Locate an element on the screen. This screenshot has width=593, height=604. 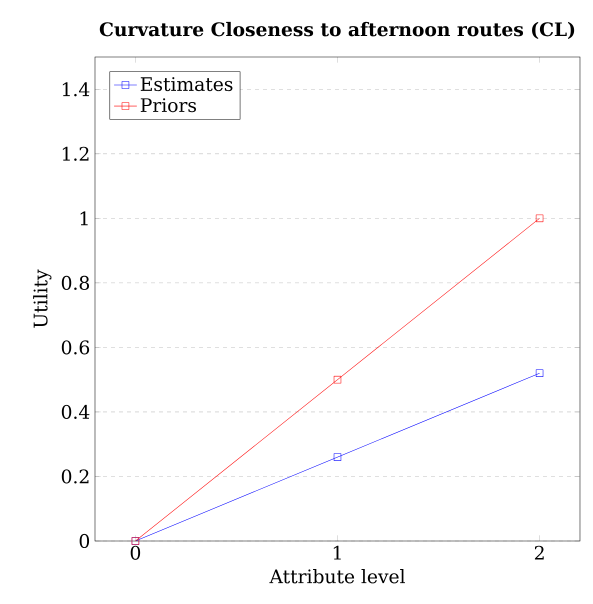
x-axis-title: Attribute level is located at coordinates (337, 576).